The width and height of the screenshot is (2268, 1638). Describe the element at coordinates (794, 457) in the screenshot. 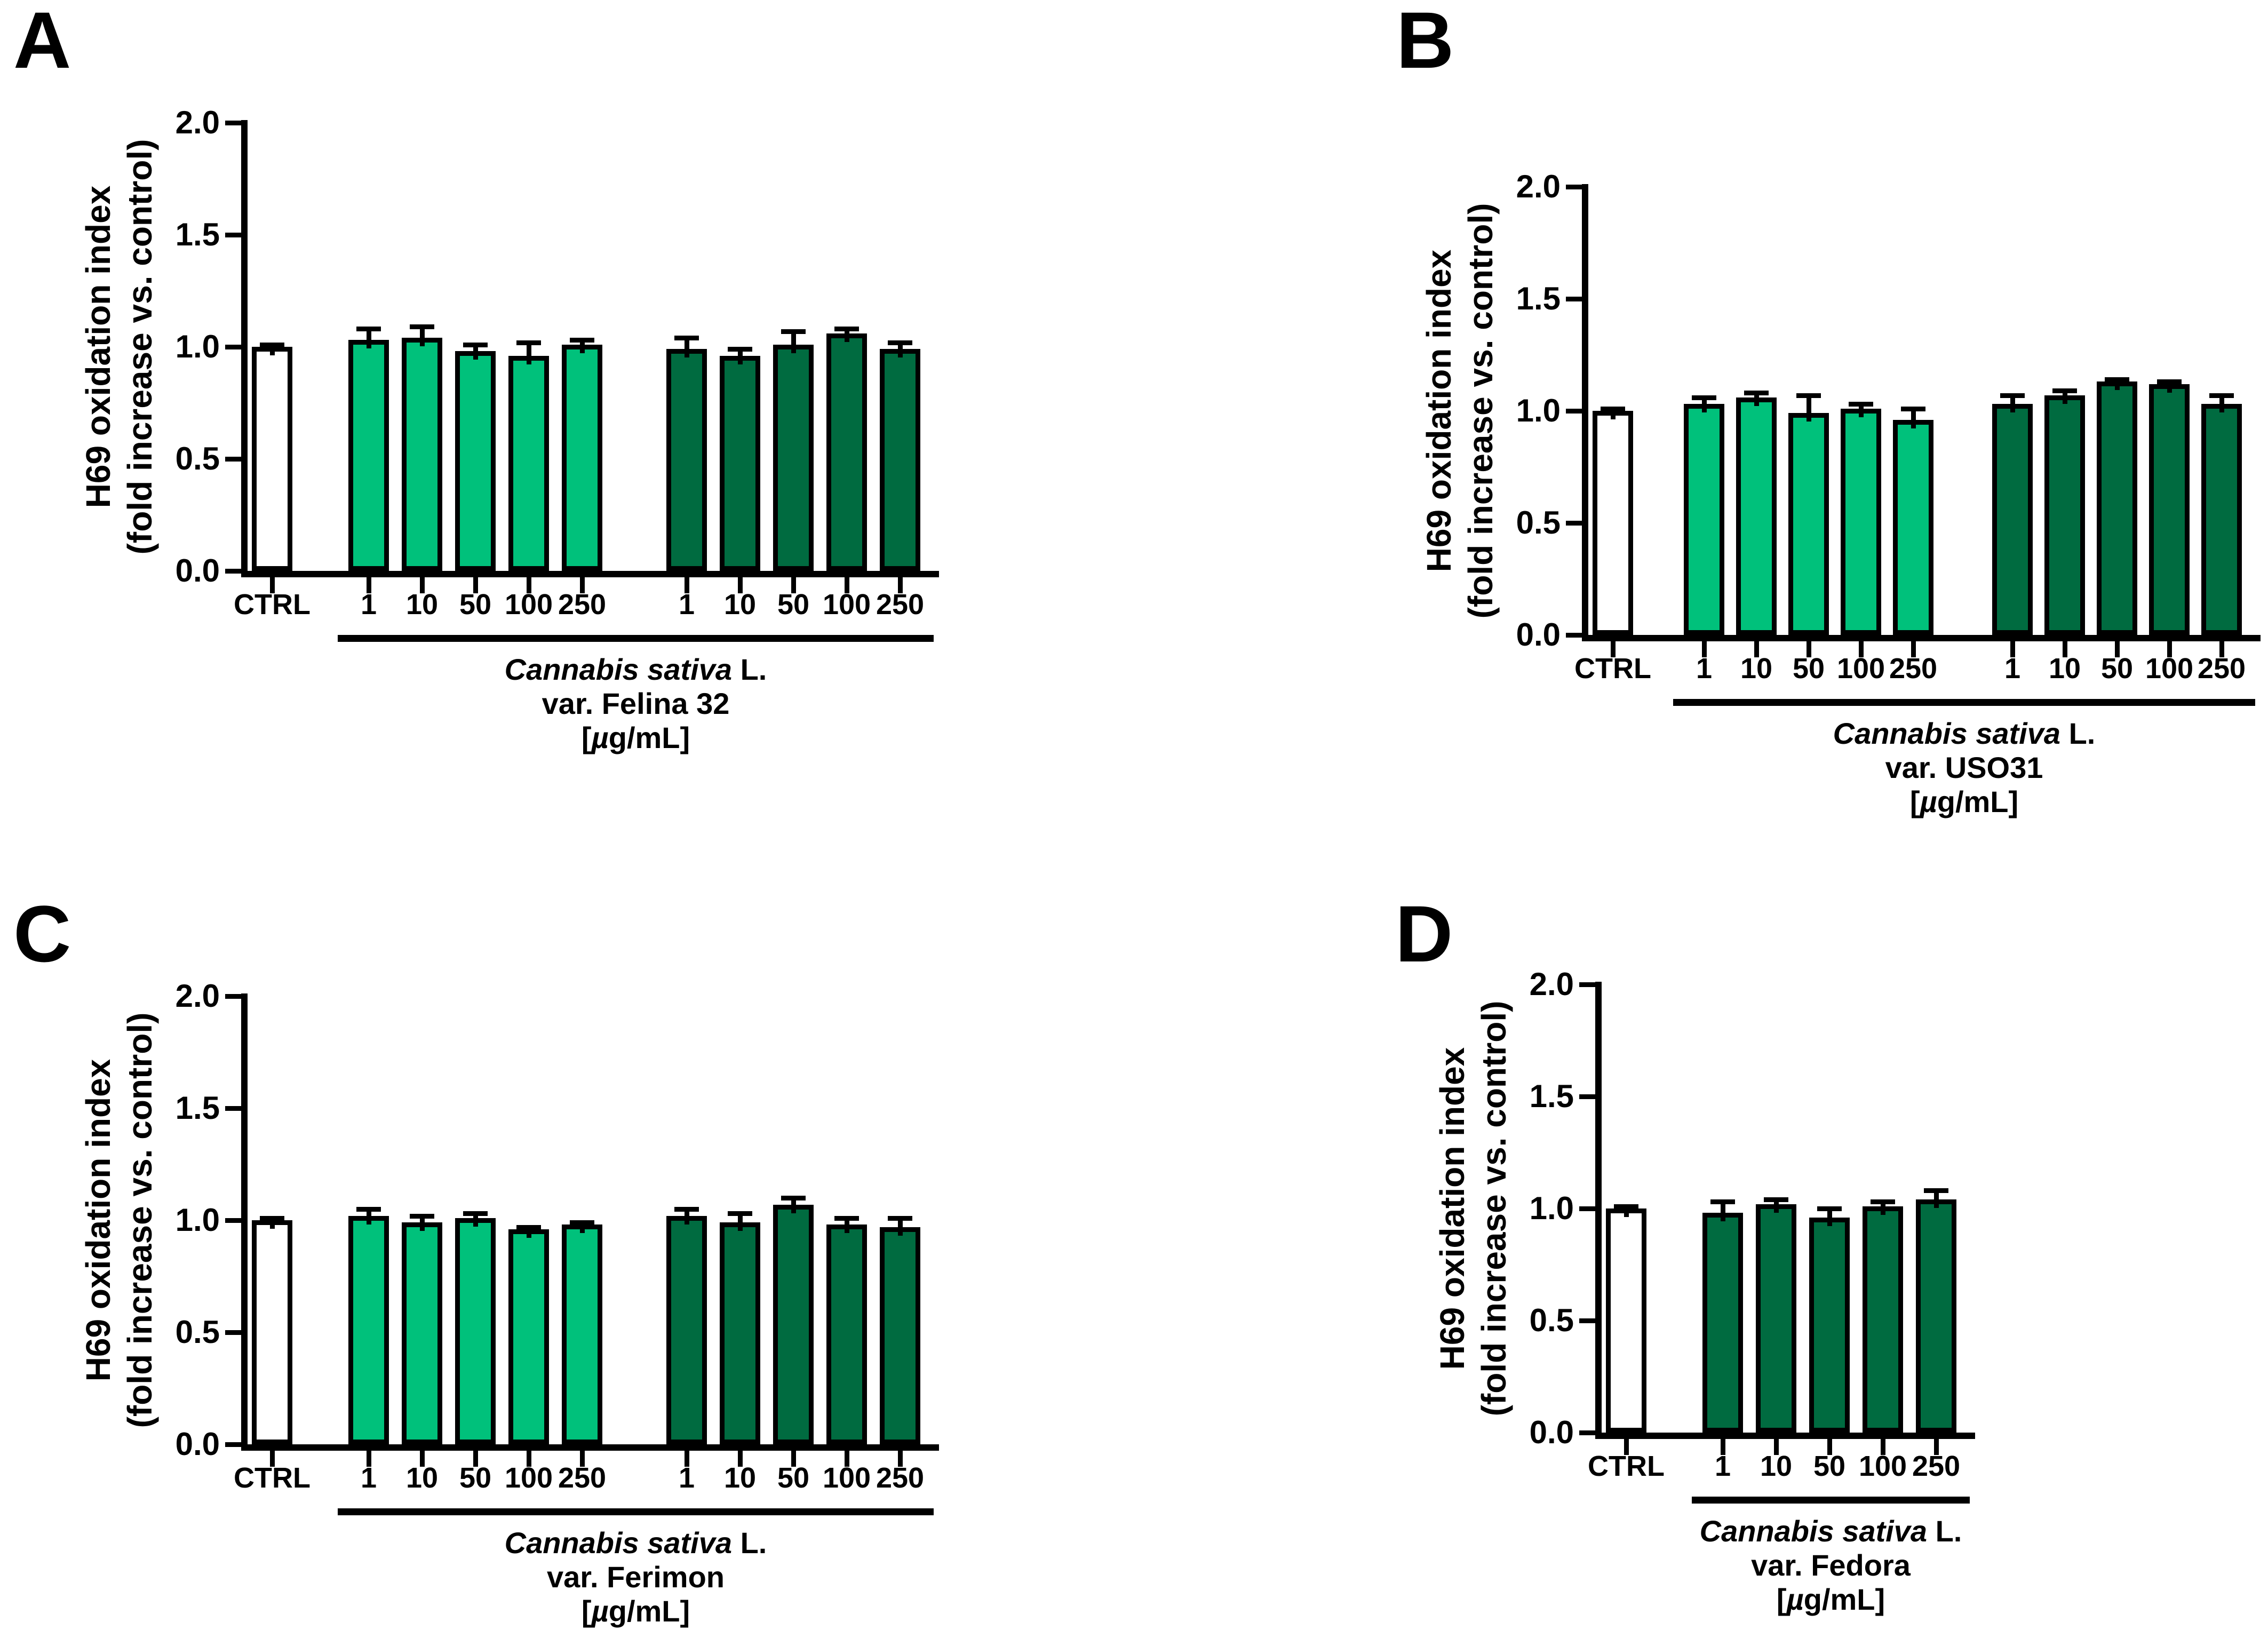

I see `bar-50-dark` at that location.